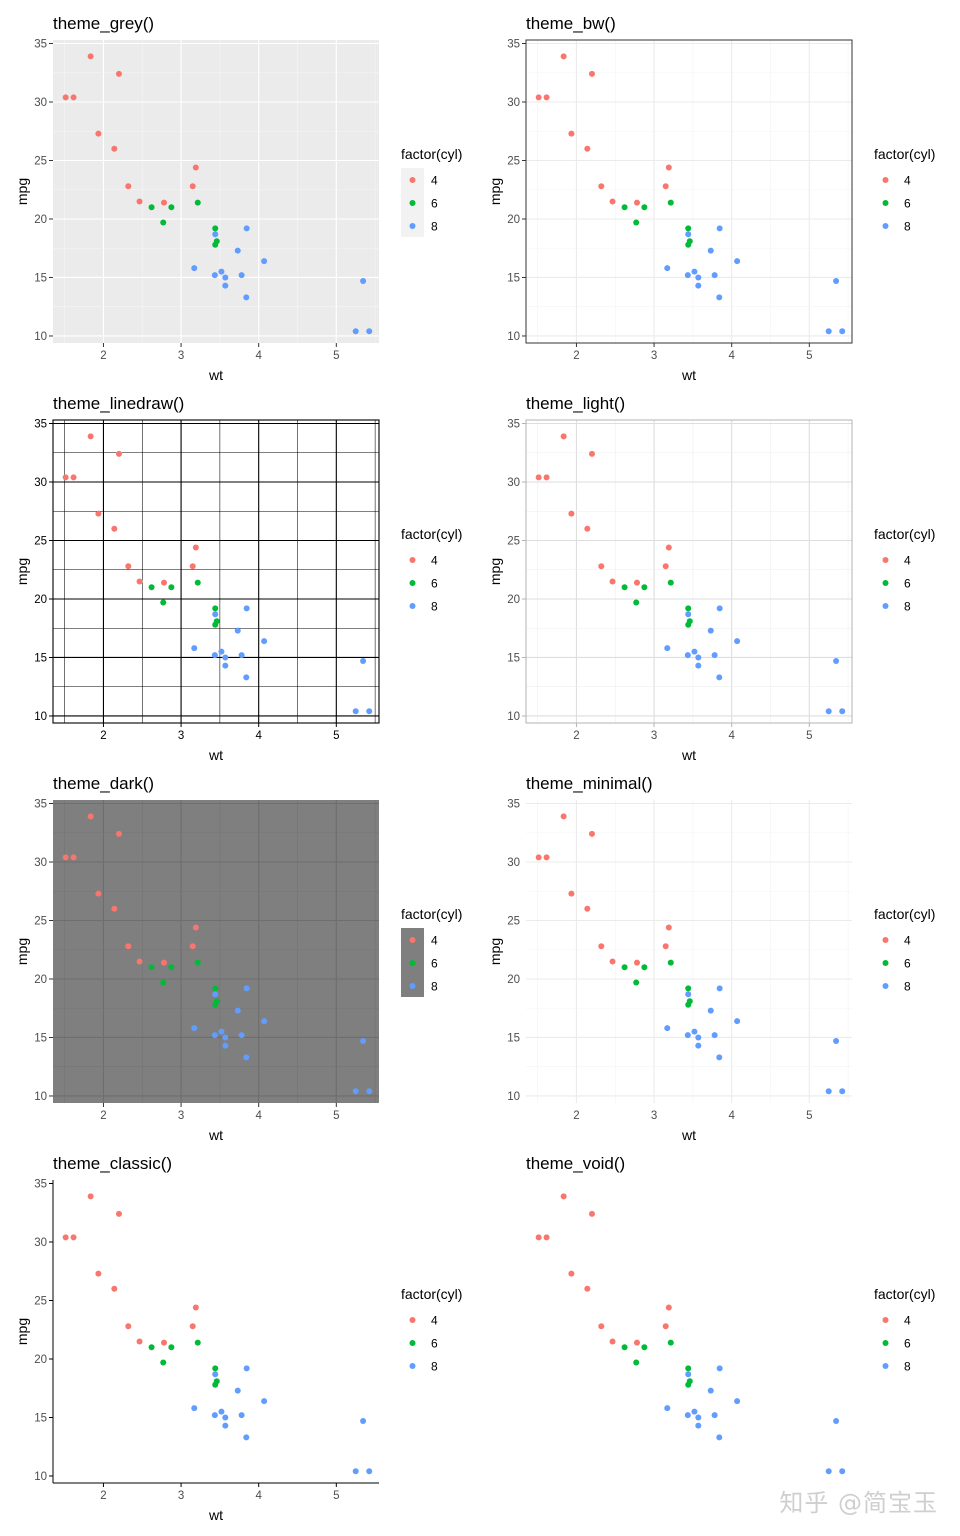  I want to click on x-tick-label: 2, so click(103, 356).